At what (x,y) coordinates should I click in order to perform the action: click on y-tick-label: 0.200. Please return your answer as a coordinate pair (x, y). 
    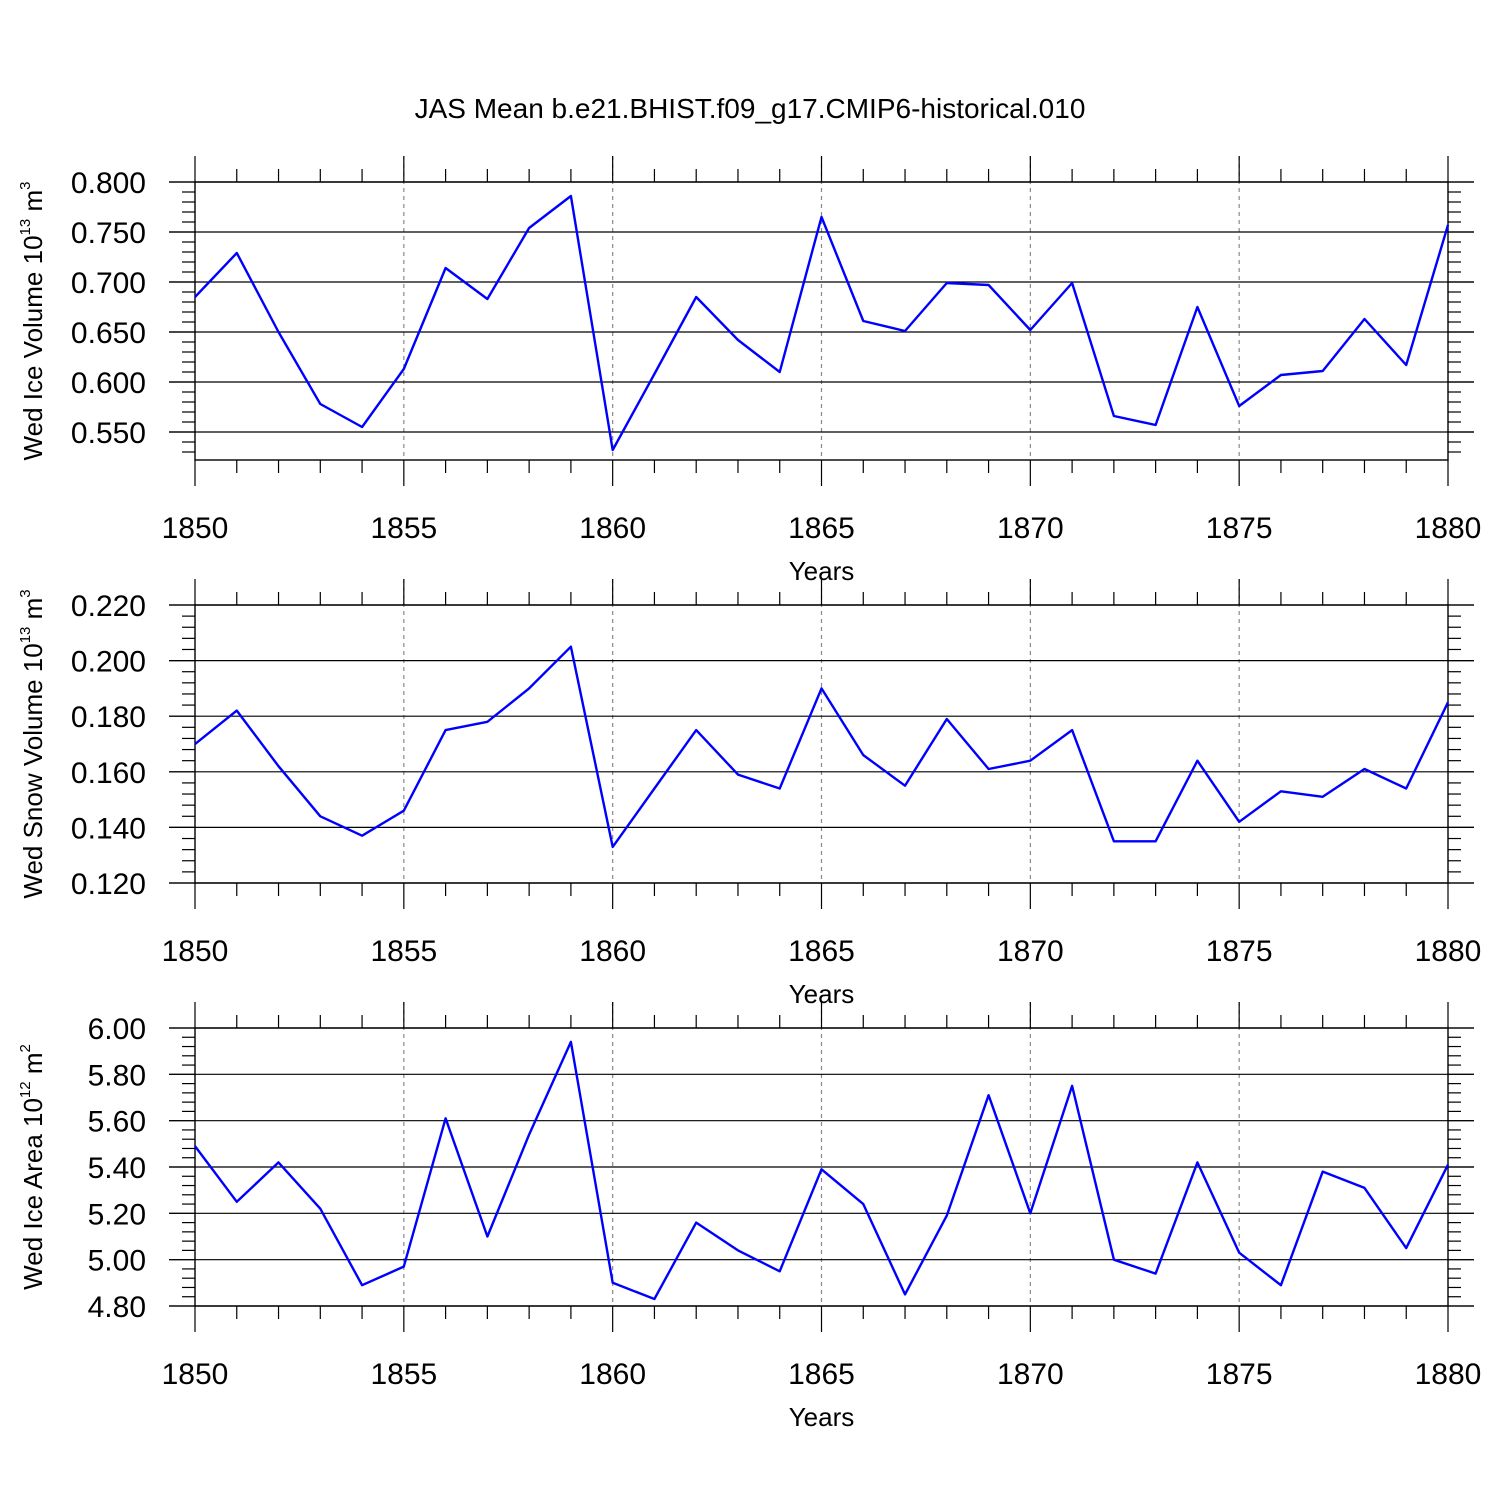
    Looking at the image, I should click on (108, 662).